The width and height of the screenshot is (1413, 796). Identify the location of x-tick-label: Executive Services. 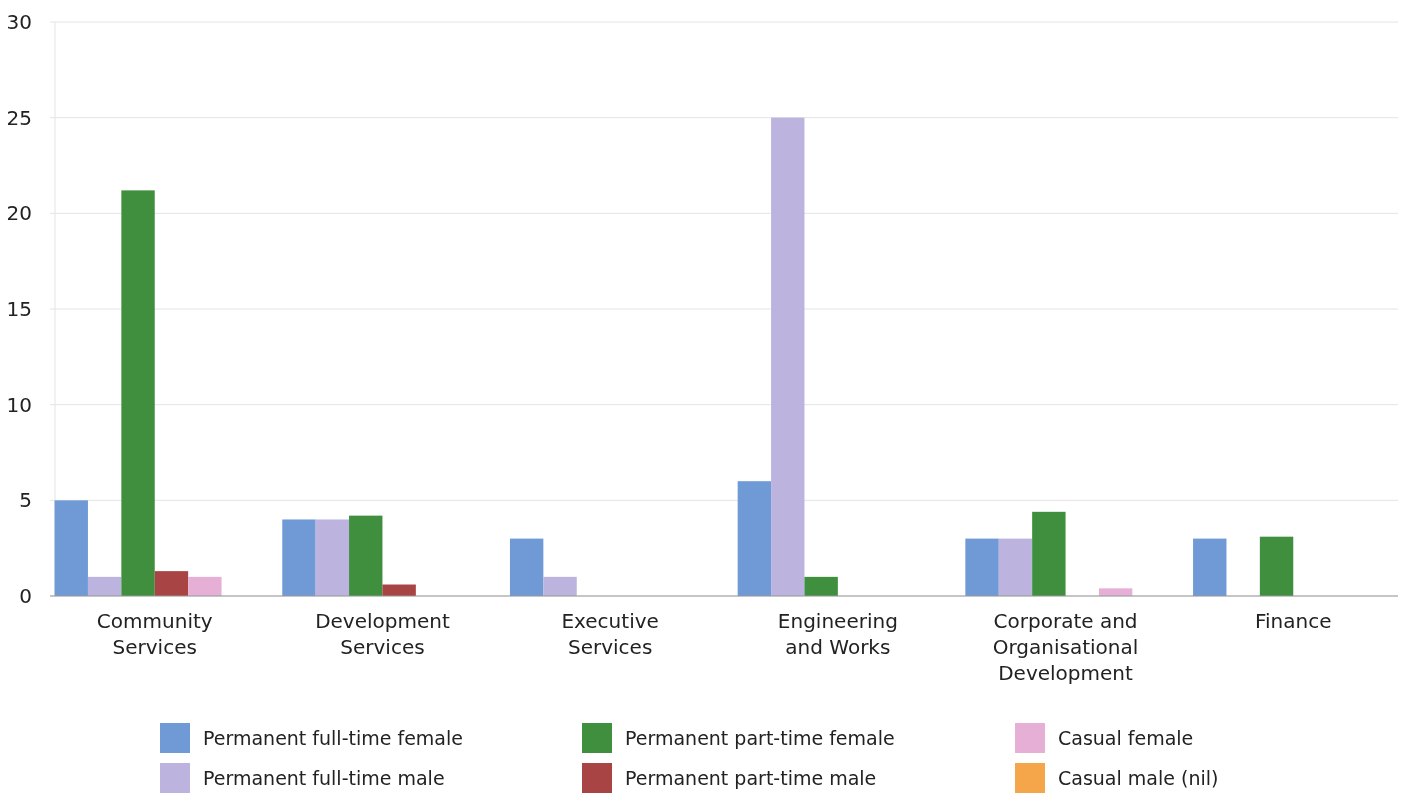
(610, 634).